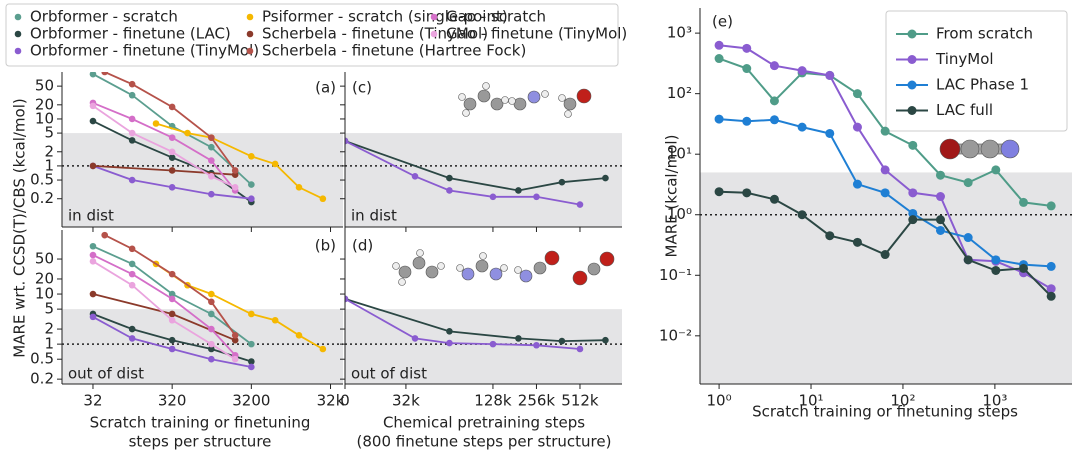 This screenshot has height=453, width=1080. Describe the element at coordinates (675, 335) in the screenshot. I see `y-tick-label: 10⁻²` at that location.